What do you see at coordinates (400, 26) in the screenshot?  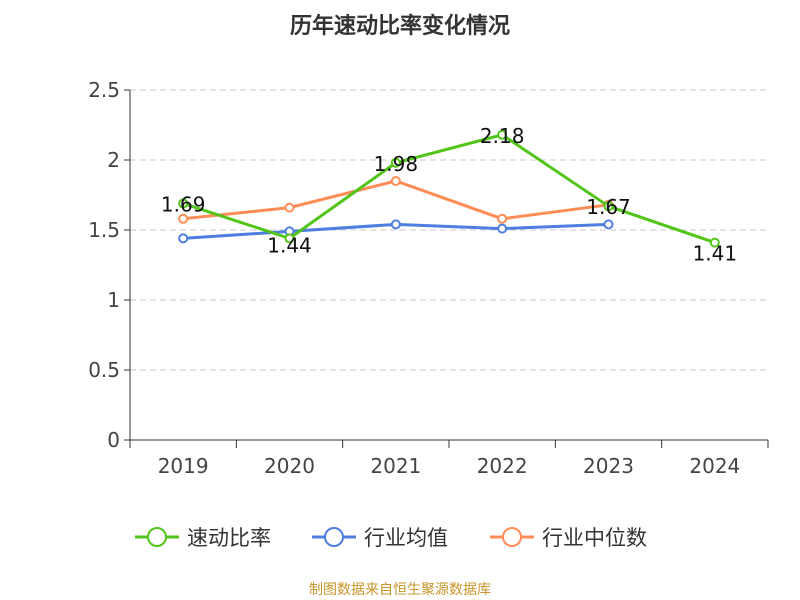 I see `chart-title: 历年速动比率变化情况` at bounding box center [400, 26].